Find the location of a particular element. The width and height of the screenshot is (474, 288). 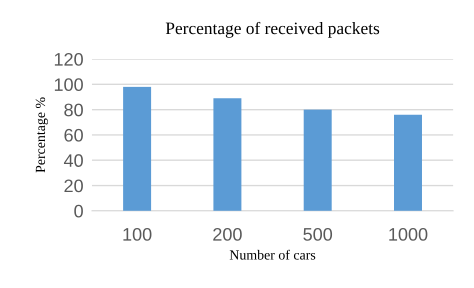

y-tick-label: 100 is located at coordinates (68, 85).